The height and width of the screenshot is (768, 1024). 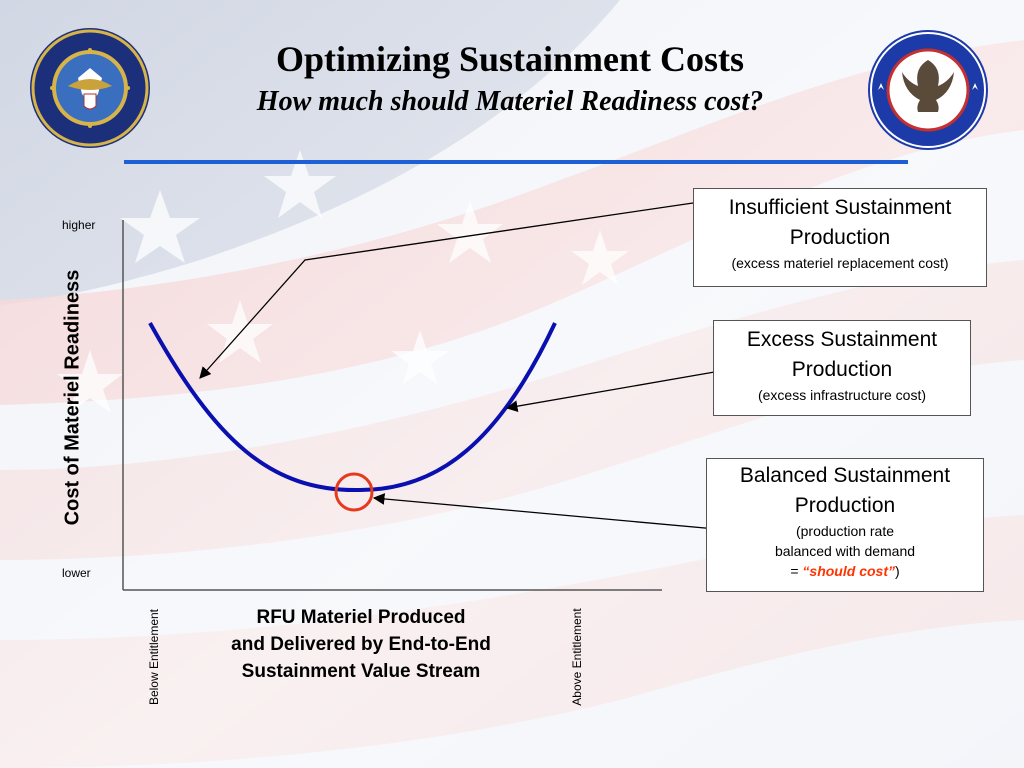 What do you see at coordinates (928, 90) in the screenshot?
I see `dod-maintenance-seal-icon` at bounding box center [928, 90].